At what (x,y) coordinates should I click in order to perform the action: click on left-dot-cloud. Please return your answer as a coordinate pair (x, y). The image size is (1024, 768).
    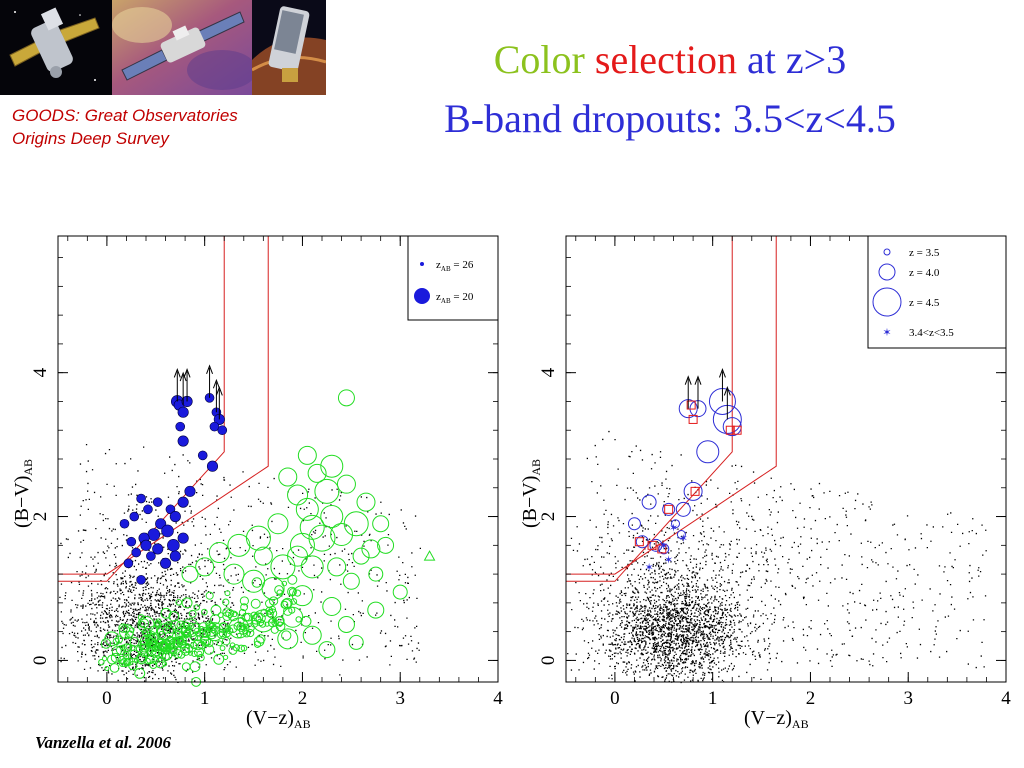
    Looking at the image, I should click on (240, 563).